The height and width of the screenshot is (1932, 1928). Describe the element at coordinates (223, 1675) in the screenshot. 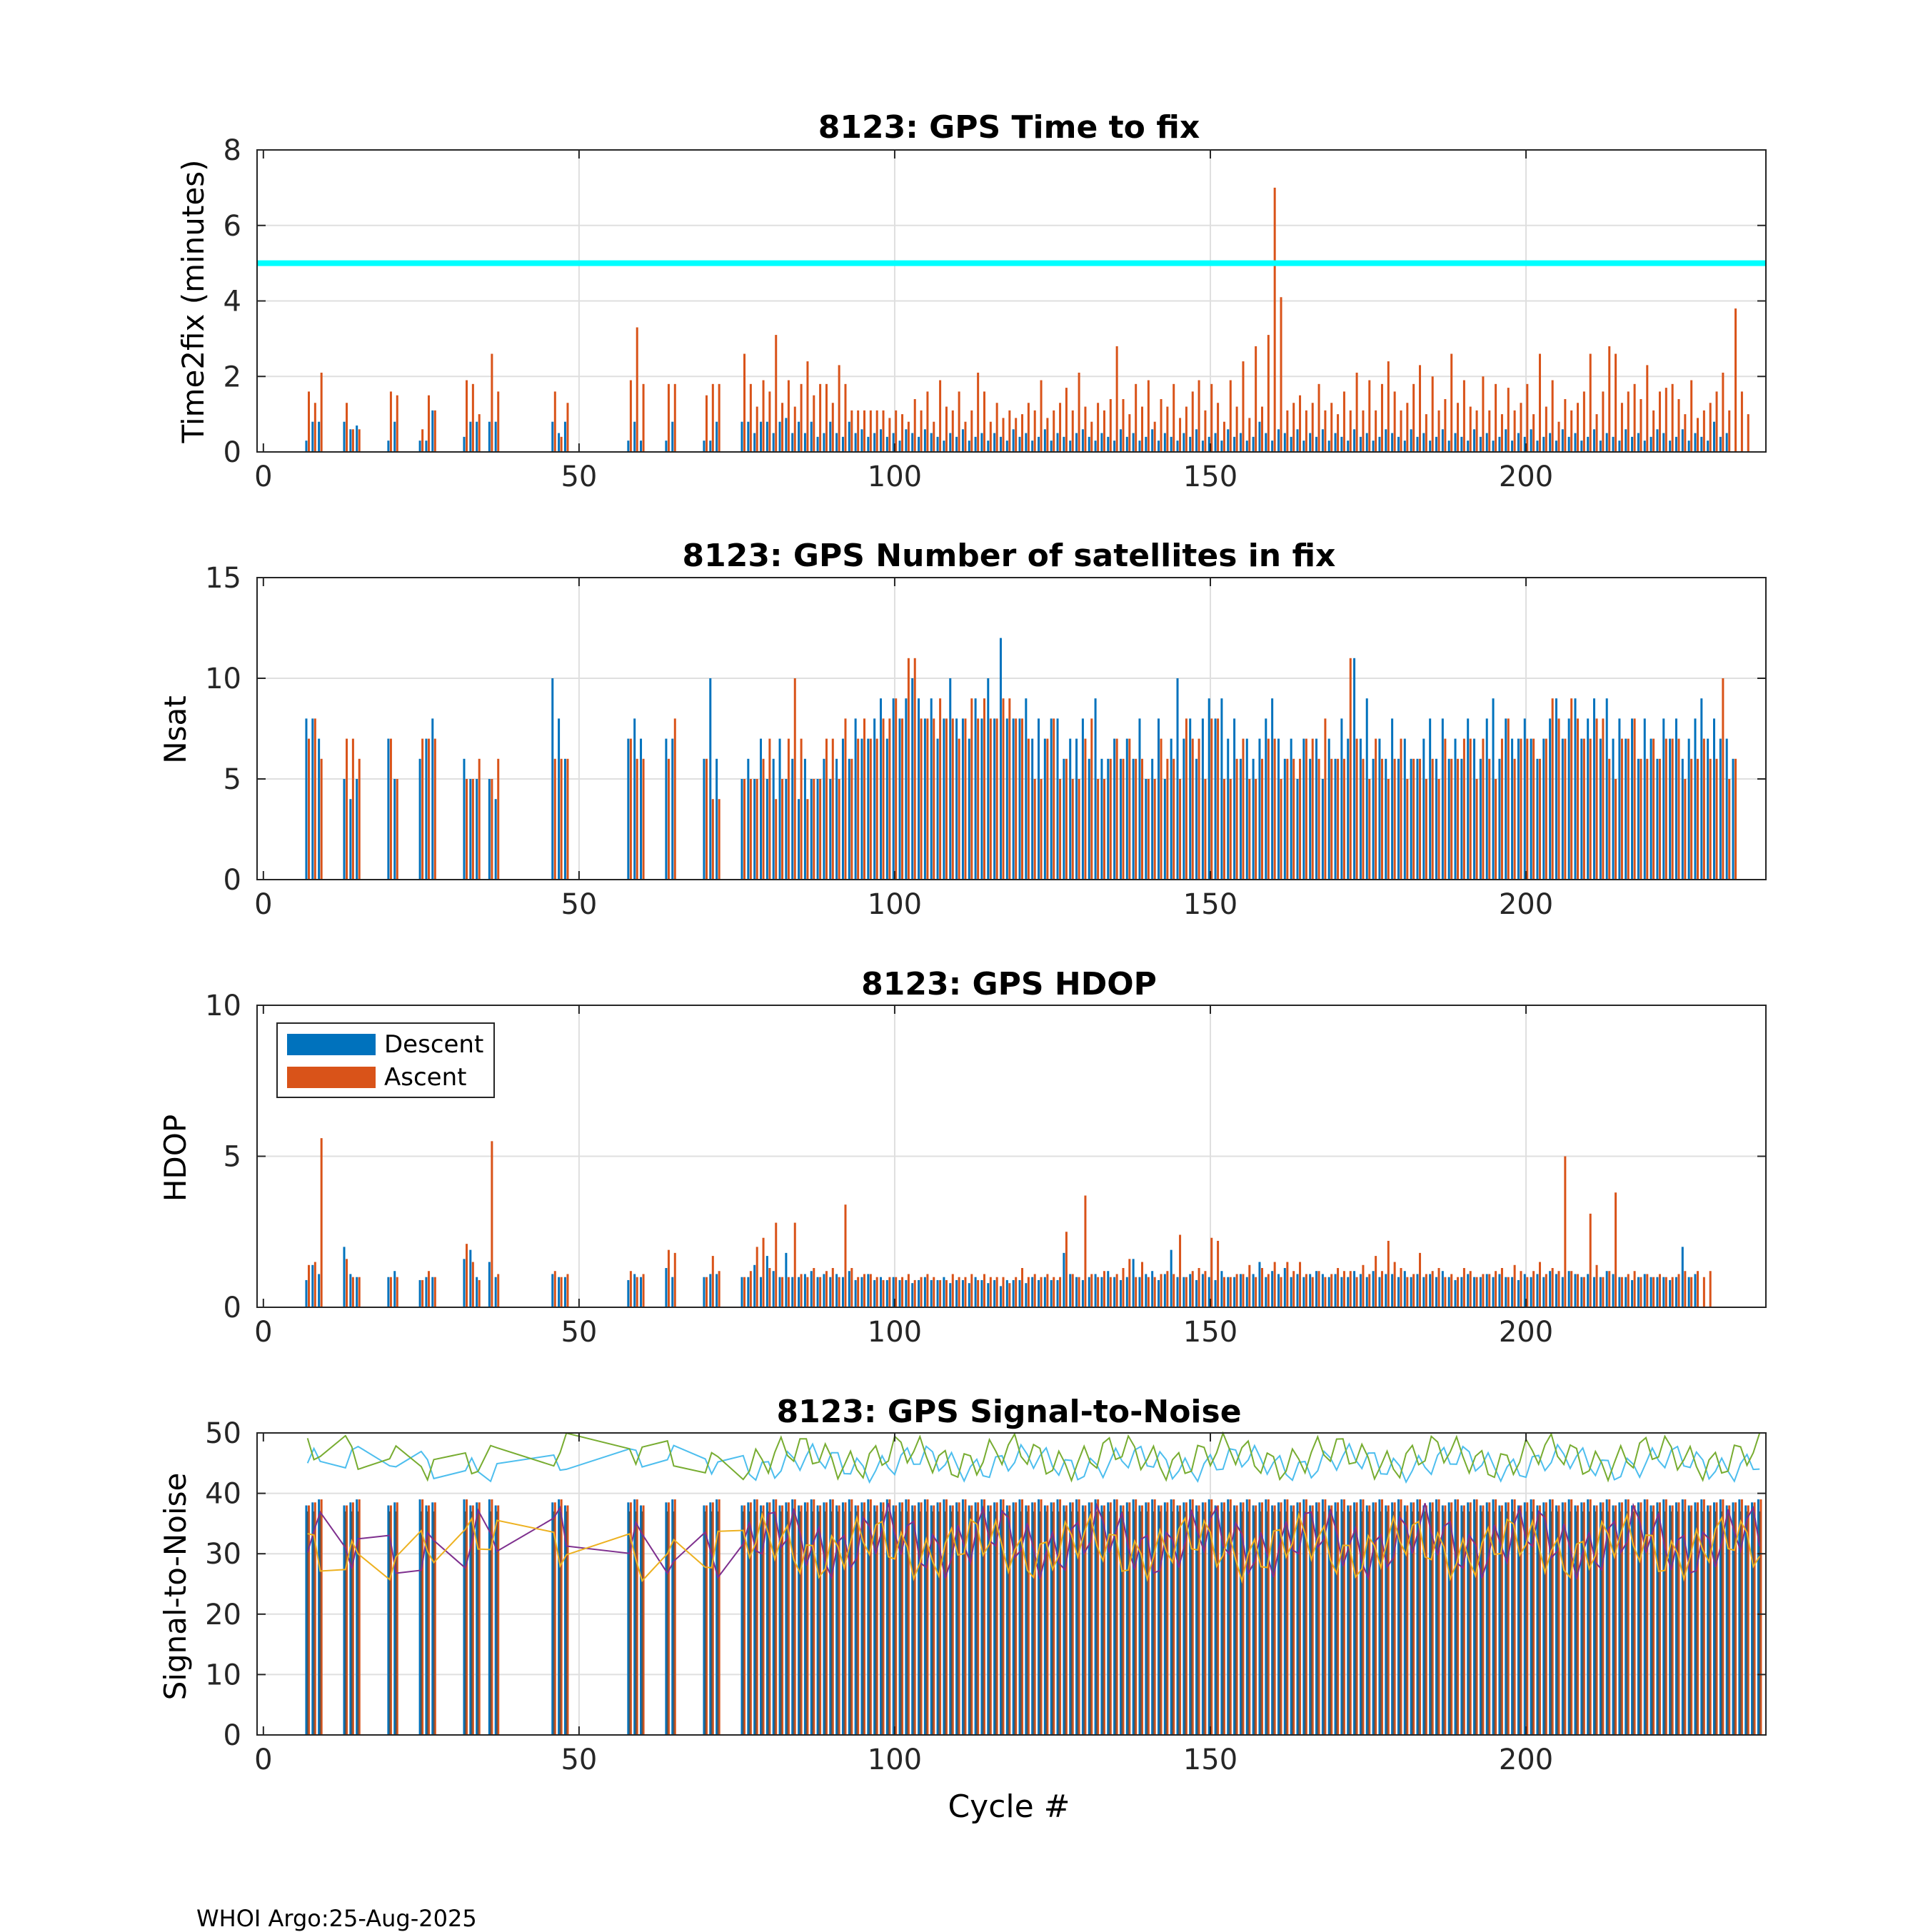

I see `y-tick-label: 10` at that location.